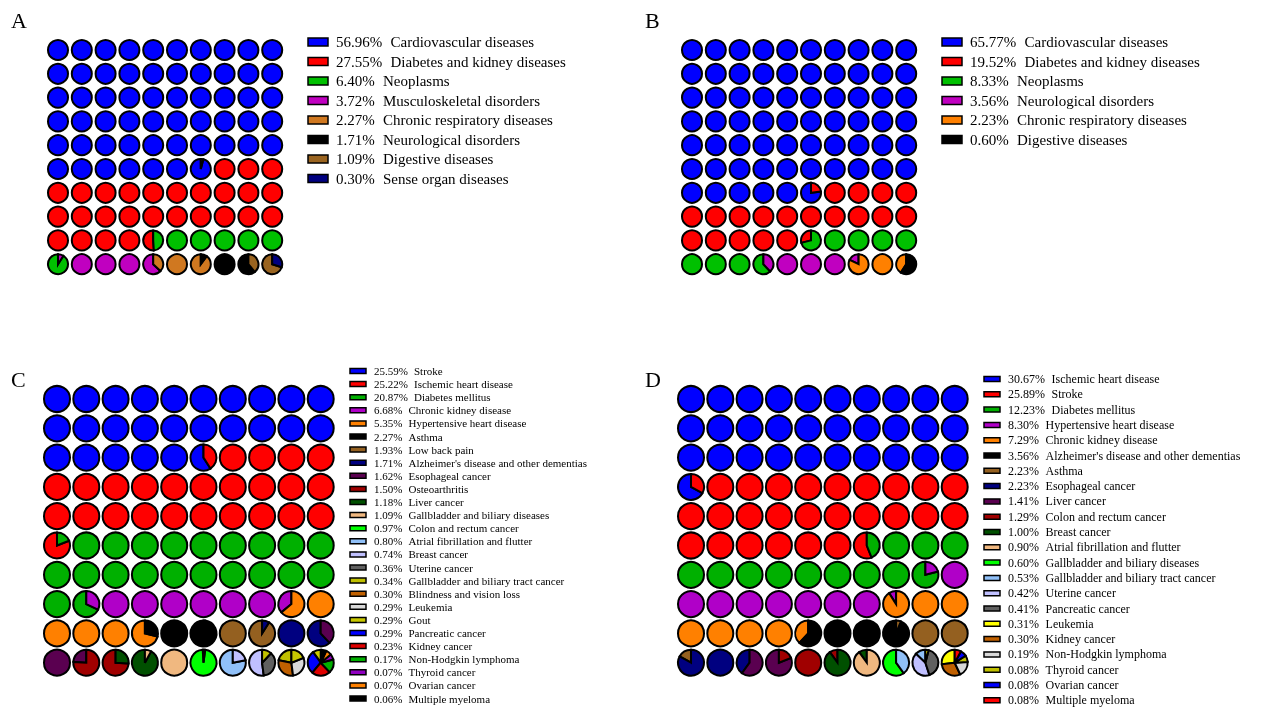 The image size is (1269, 718). What do you see at coordinates (1075, 501) in the screenshot?
I see `category-label: Liver cancer` at bounding box center [1075, 501].